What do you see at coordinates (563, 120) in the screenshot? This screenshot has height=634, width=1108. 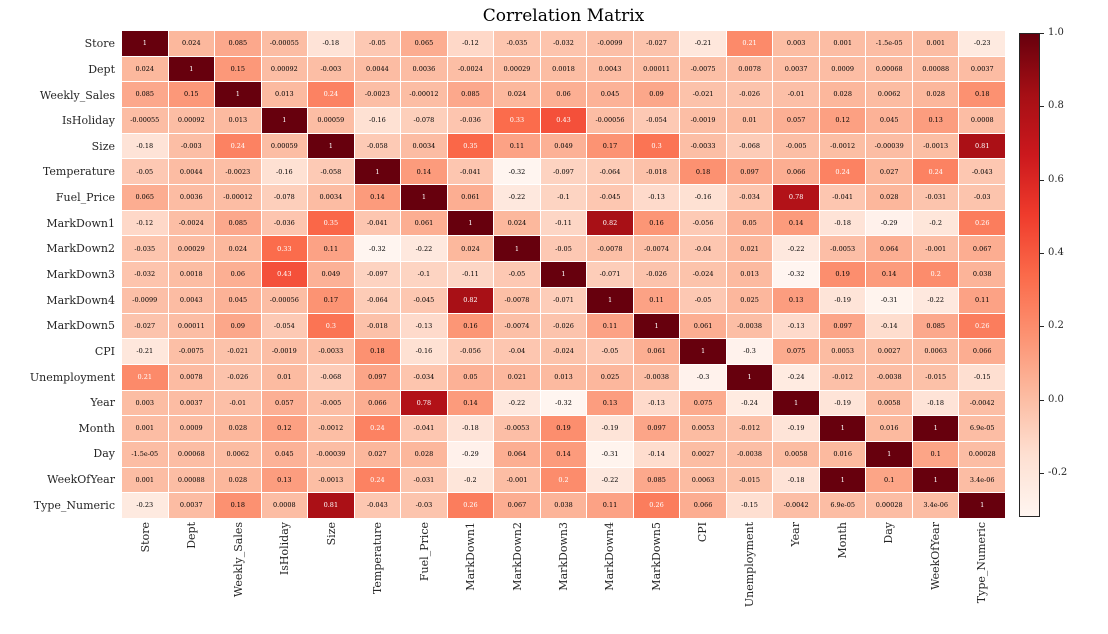 I see `heatmap-cell: 0.43` at bounding box center [563, 120].